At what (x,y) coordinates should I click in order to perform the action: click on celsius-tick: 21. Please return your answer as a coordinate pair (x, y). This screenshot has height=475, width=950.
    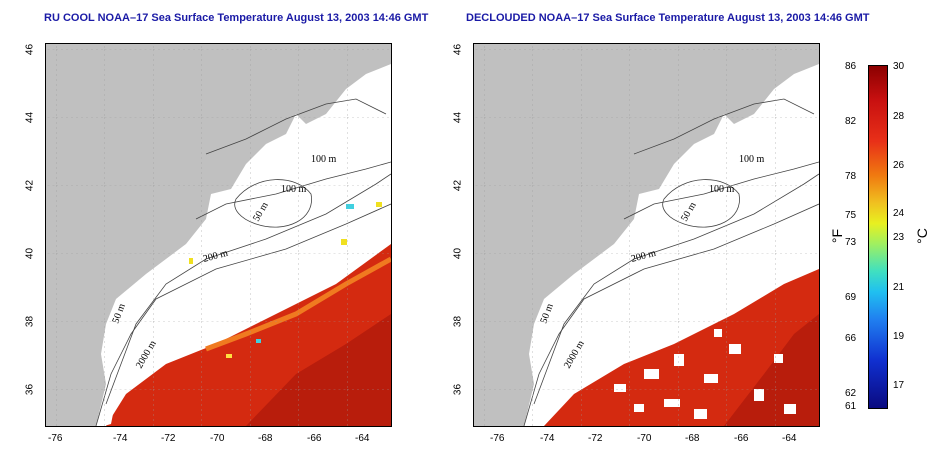
    Looking at the image, I should click on (899, 287).